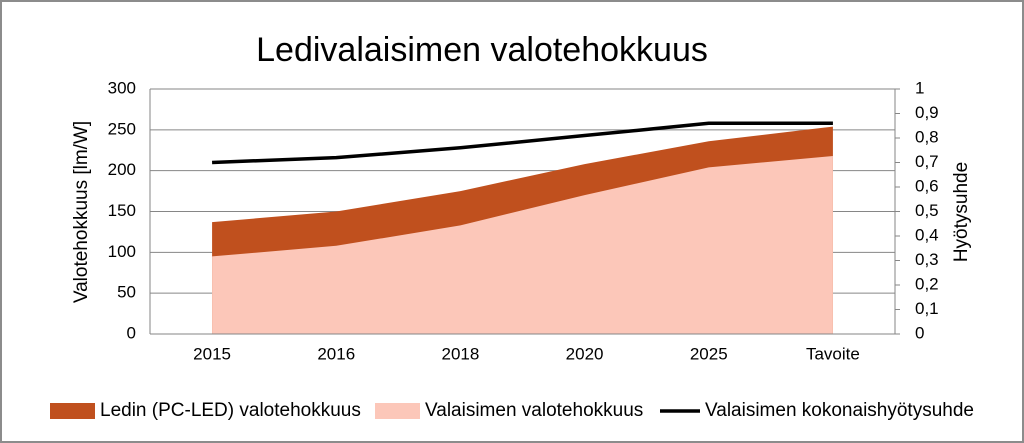 Image resolution: width=1024 pixels, height=443 pixels. Describe the element at coordinates (927, 234) in the screenshot. I see `y2-tick-label: 0,4` at that location.